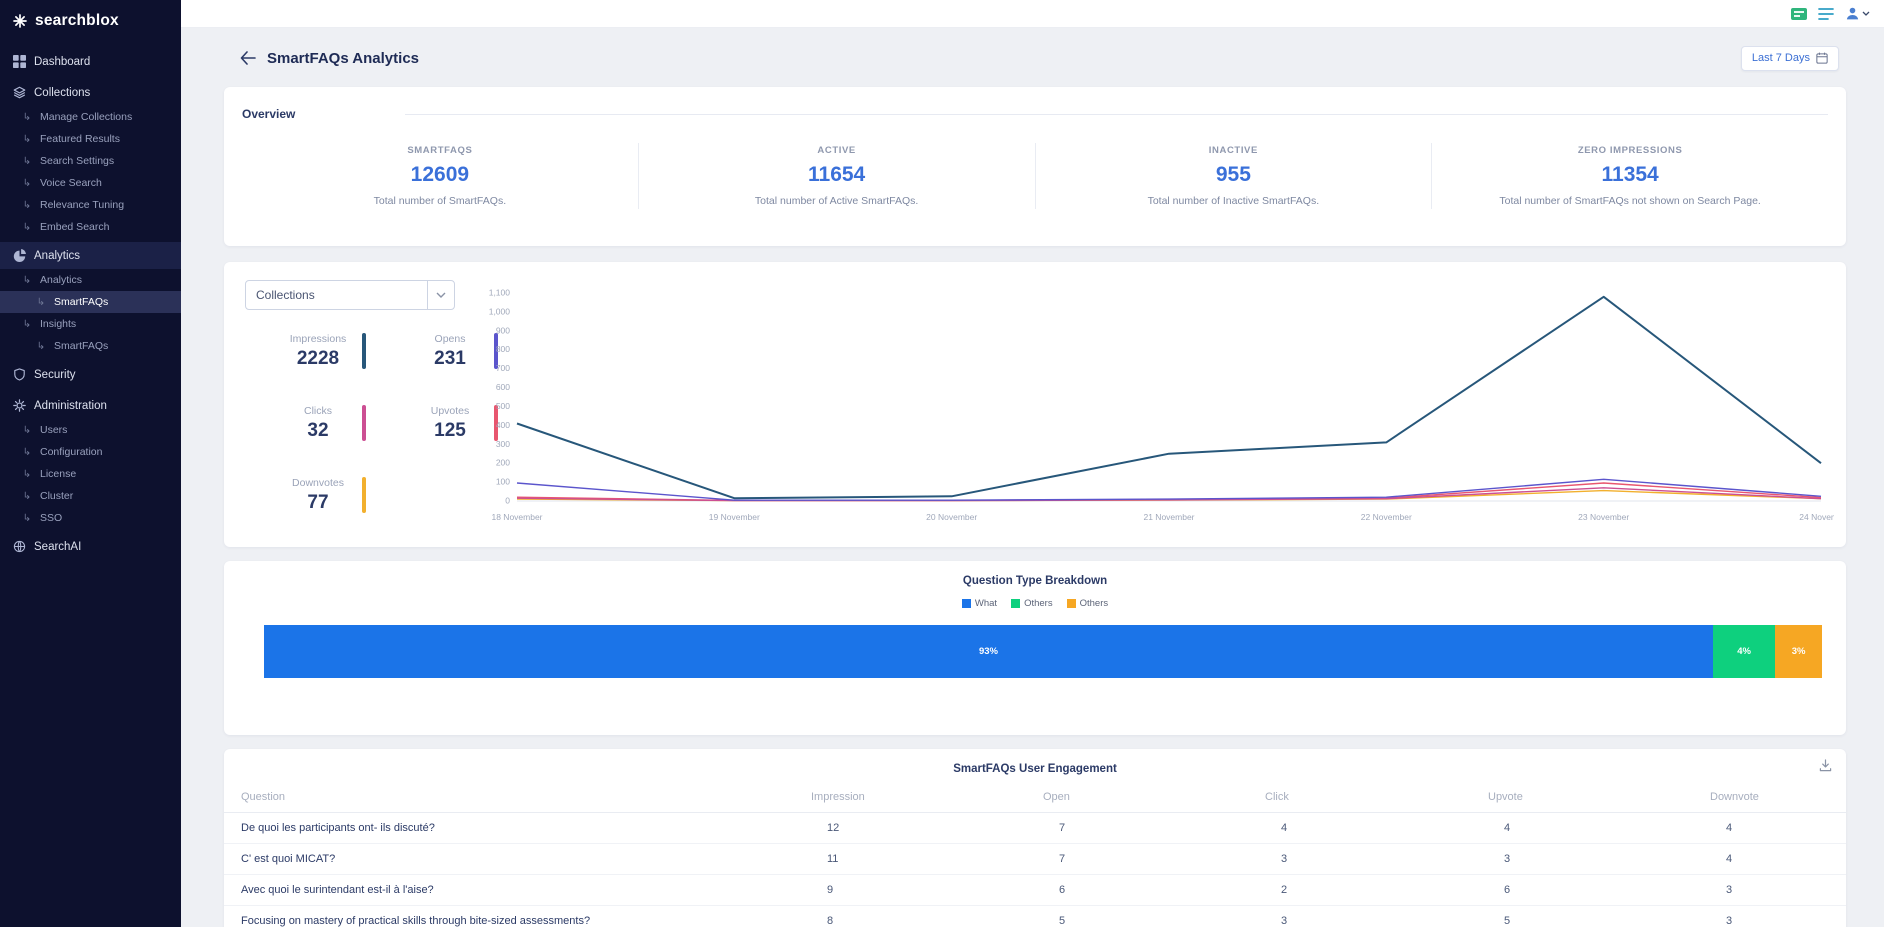  What do you see at coordinates (90, 430) in the screenshot?
I see `sidebar-item-users: ↳ Users` at bounding box center [90, 430].